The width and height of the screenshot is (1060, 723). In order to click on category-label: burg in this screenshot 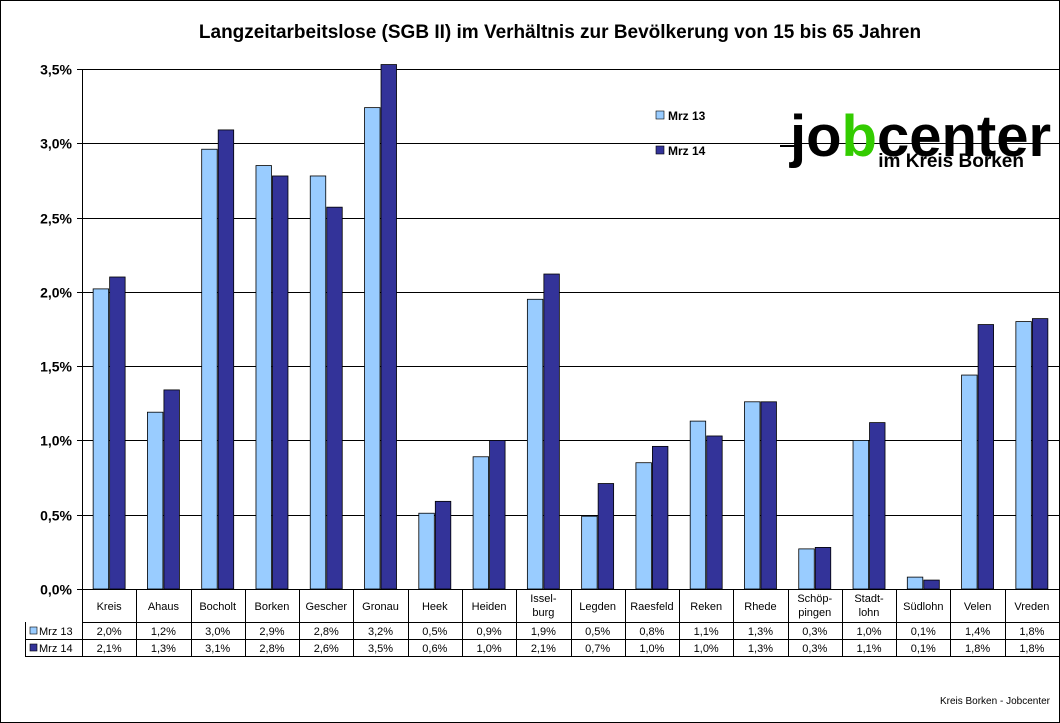, I will do `click(543, 613)`.